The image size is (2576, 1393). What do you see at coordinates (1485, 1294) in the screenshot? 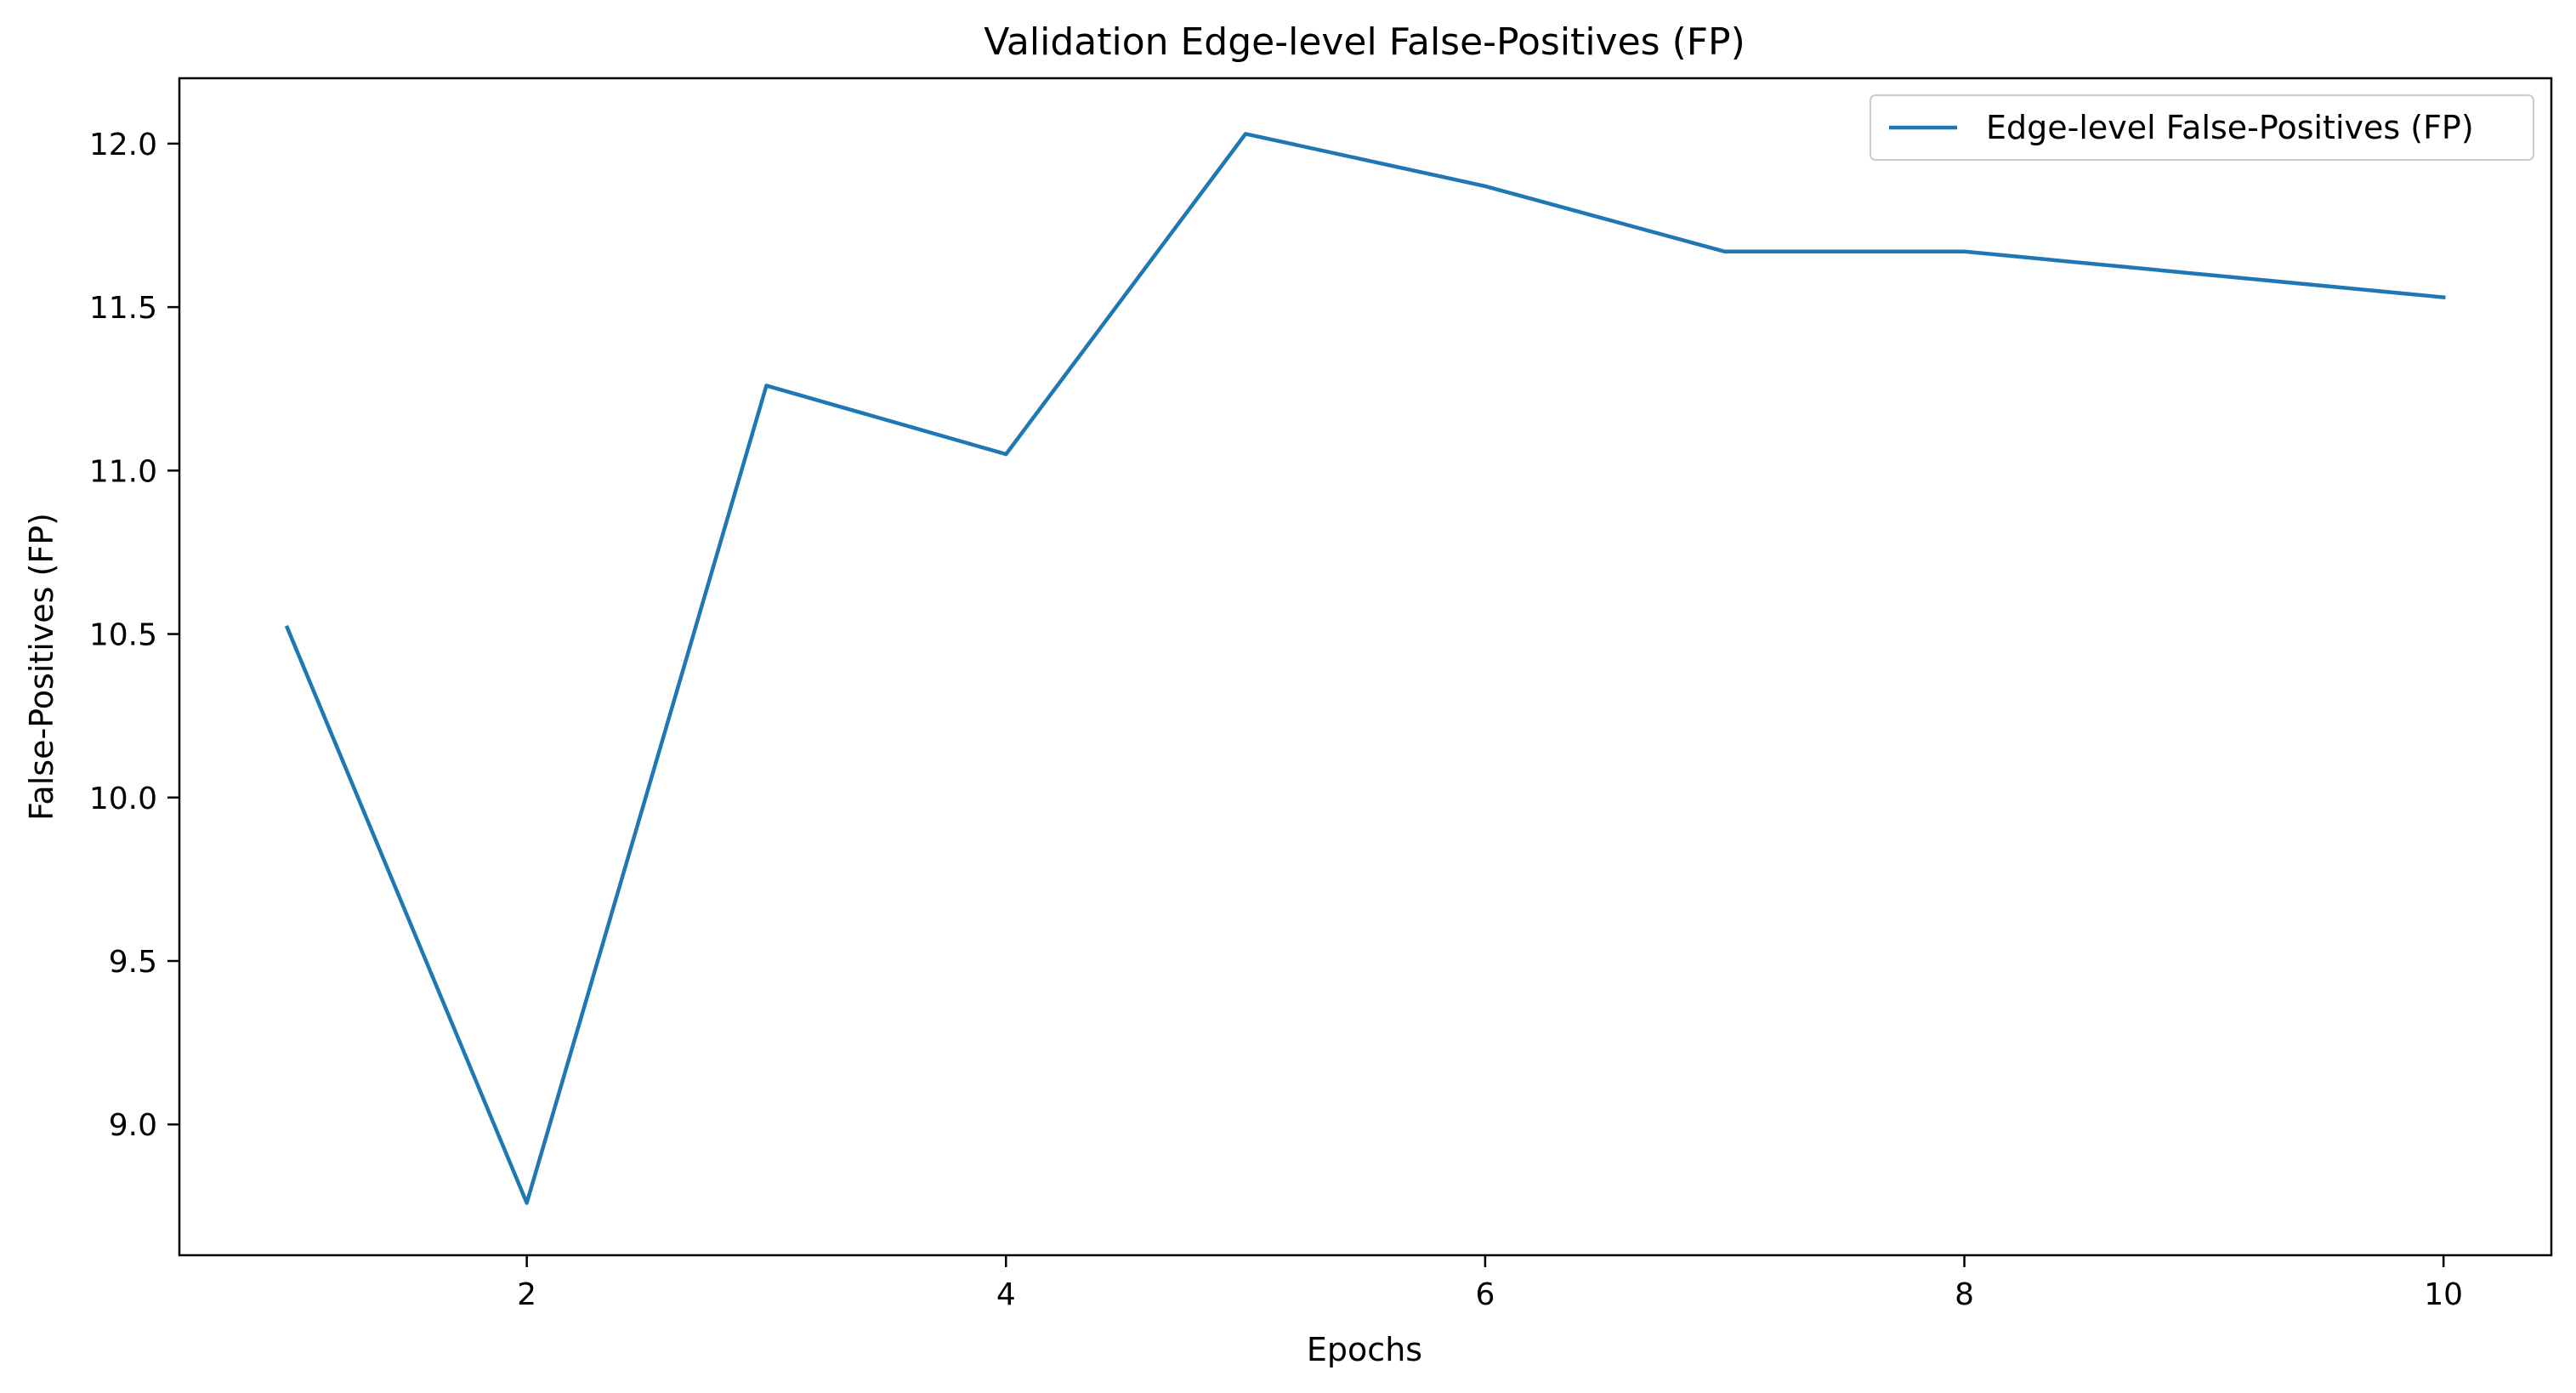
I see `x-tick-label: 6` at bounding box center [1485, 1294].